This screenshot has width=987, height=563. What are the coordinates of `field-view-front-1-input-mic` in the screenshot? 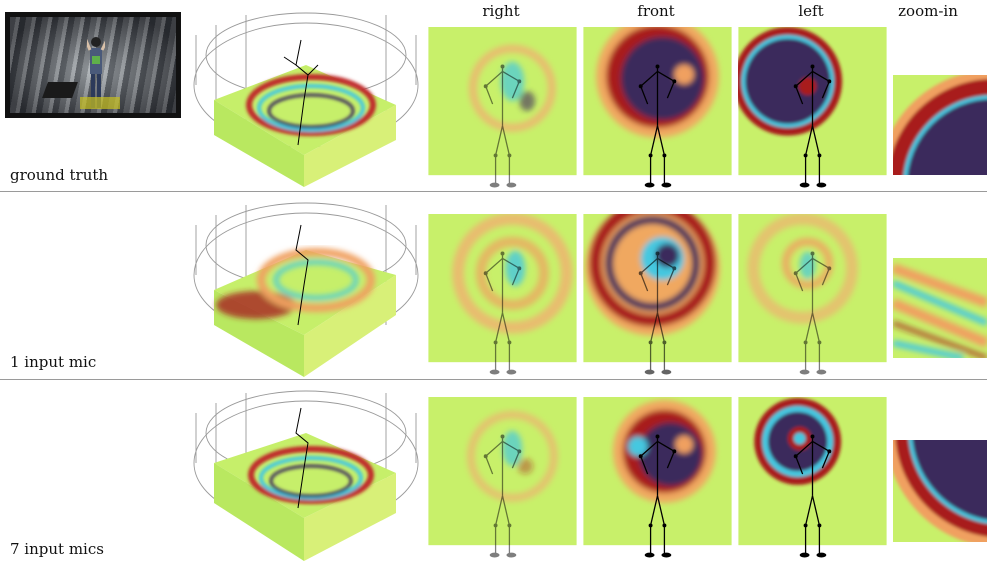 It's located at (657, 295).